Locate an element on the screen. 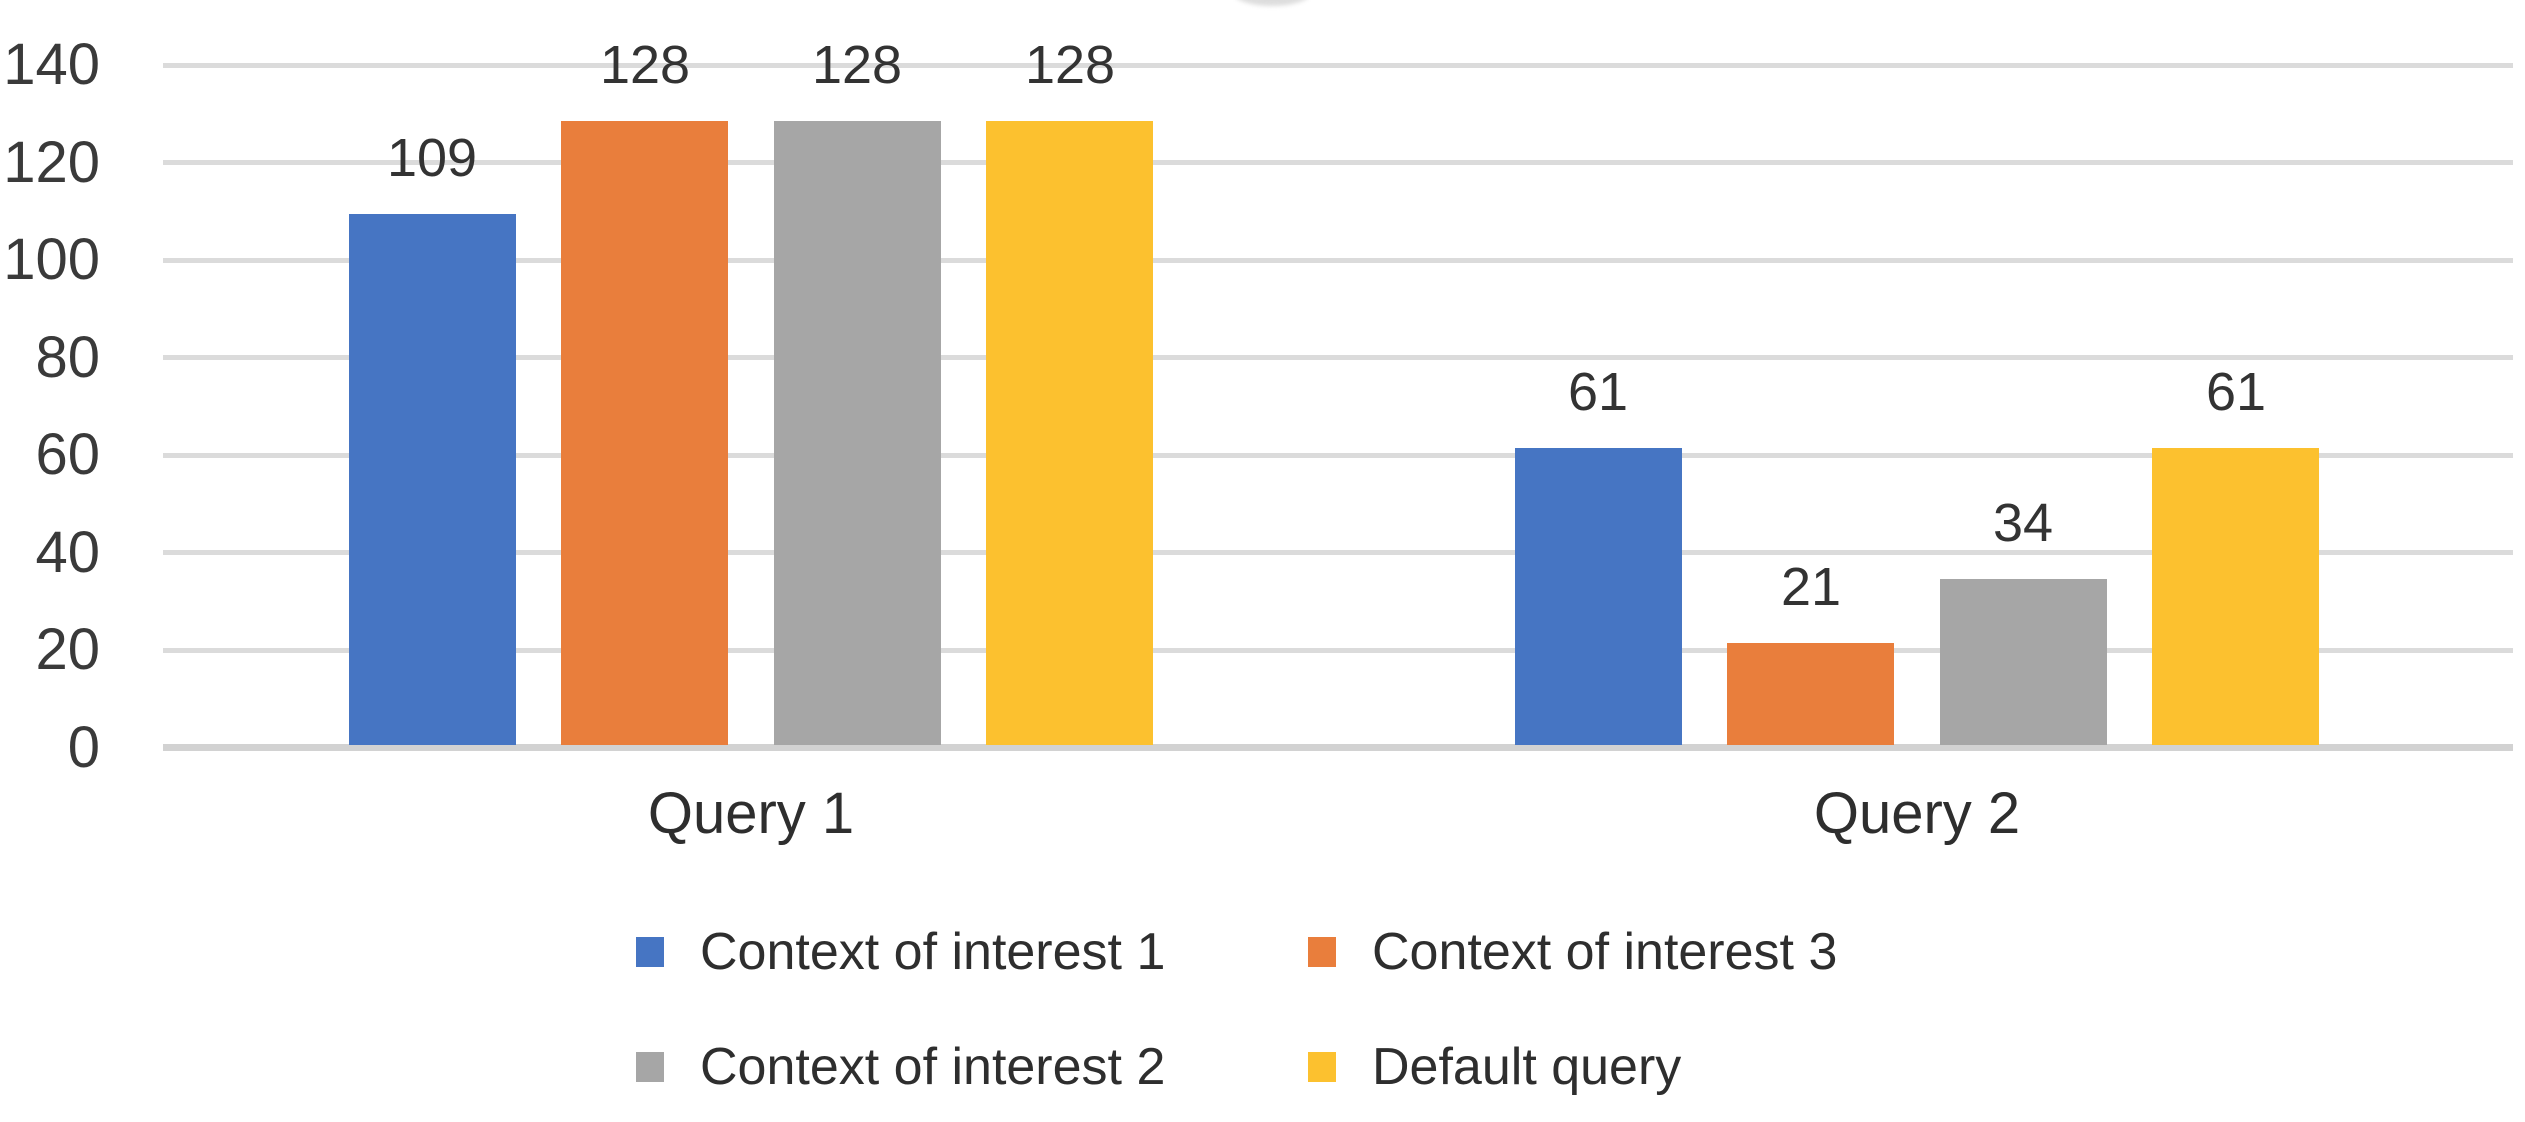  legend-label: Default query is located at coordinates (1527, 1067).